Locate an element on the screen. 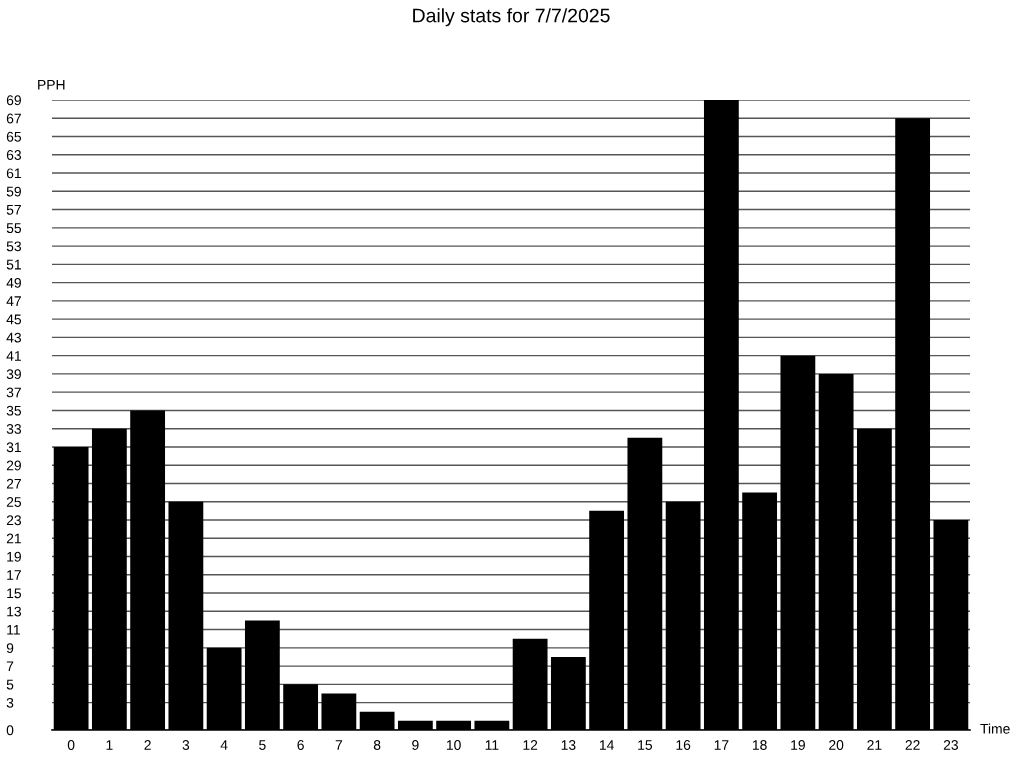 Image resolution: width=1024 pixels, height=768 pixels. x-axis-title: Time is located at coordinates (995, 728).